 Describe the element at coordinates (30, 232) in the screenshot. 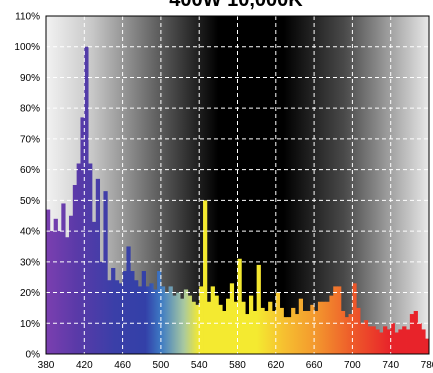

I see `y-tick-label: 40%` at that location.